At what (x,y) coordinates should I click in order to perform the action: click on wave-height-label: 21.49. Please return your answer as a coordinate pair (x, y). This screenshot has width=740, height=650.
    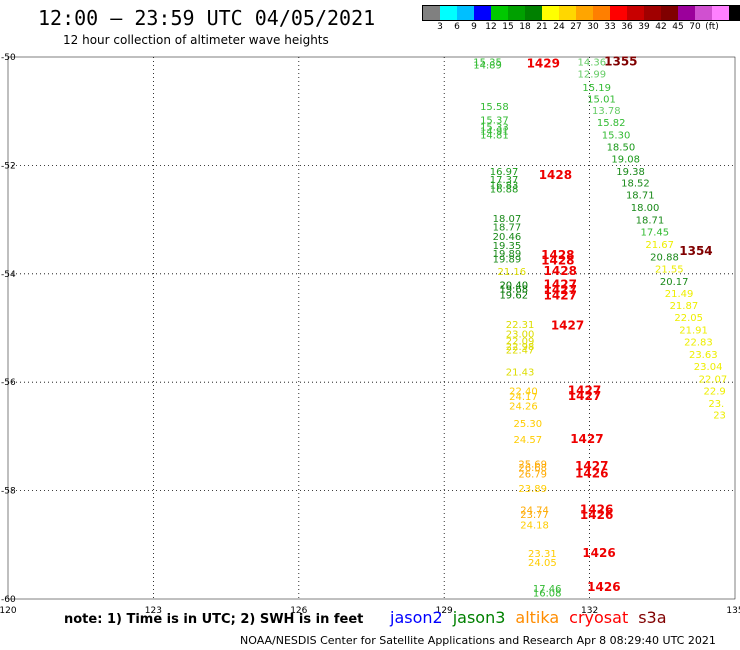
    Looking at the image, I should click on (679, 294).